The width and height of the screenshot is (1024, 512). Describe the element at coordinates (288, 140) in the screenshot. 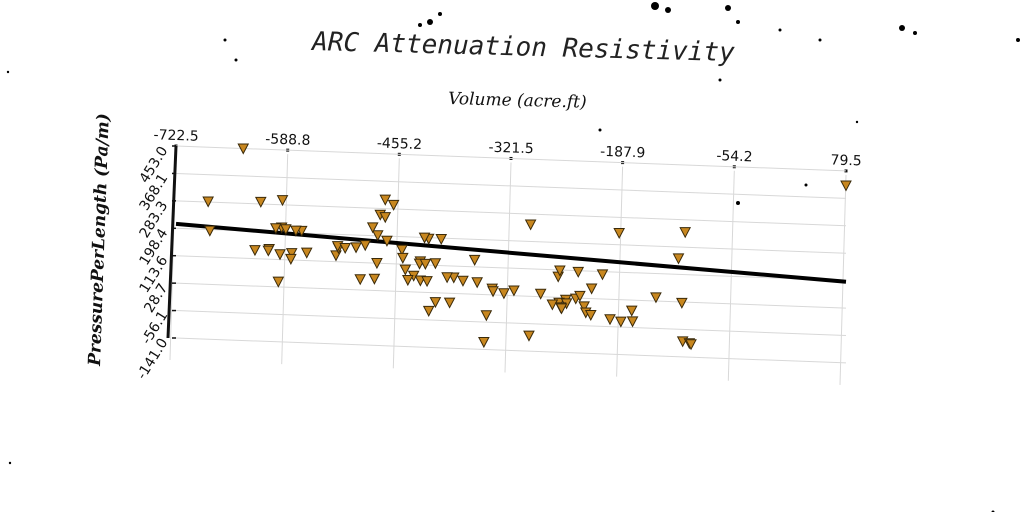

I see `x-tick-label: -588.8` at that location.